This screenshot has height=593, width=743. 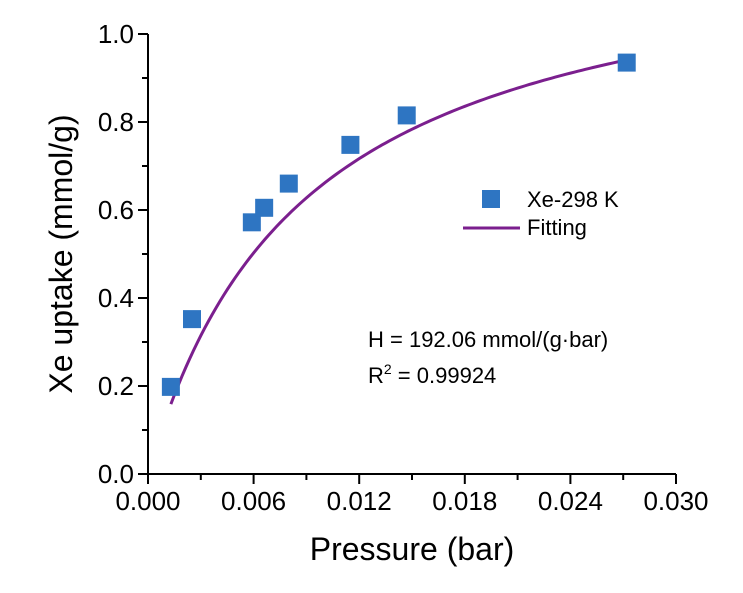 What do you see at coordinates (61, 253) in the screenshot?
I see `y-axis-title: Xe uptake (mmol/g)` at bounding box center [61, 253].